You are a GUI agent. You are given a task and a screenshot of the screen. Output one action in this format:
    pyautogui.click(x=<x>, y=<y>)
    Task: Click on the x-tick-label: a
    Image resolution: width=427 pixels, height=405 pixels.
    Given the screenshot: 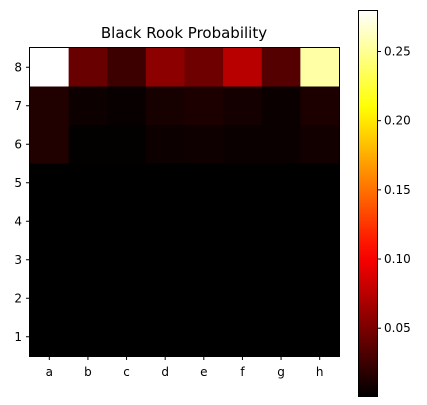 What is the action you would take?
    pyautogui.click(x=49, y=372)
    